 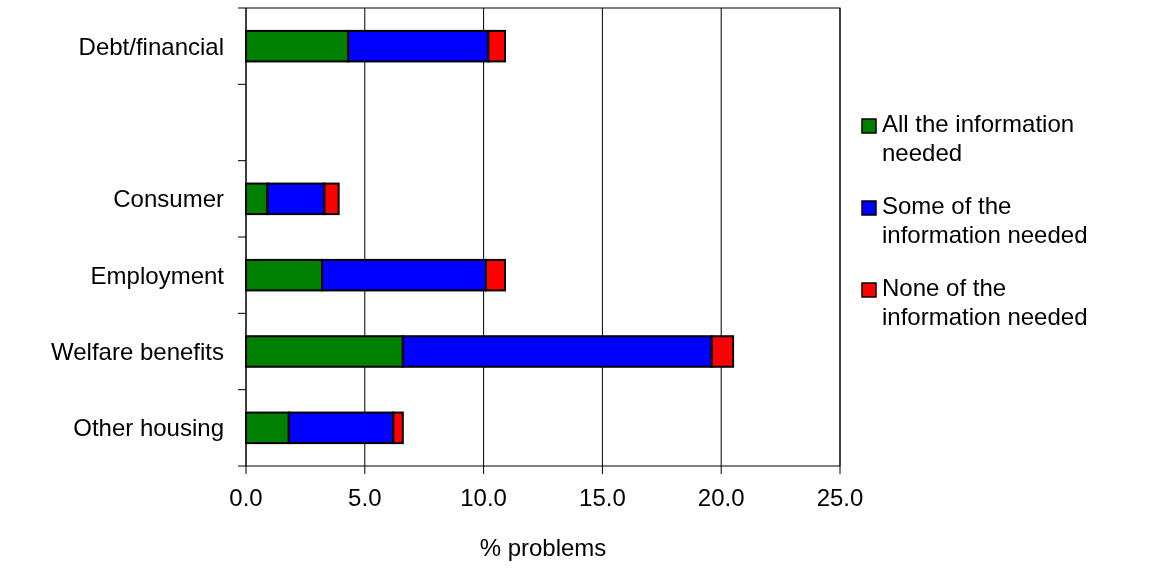 What do you see at coordinates (543, 547) in the screenshot?
I see `x-axis-title: % problems` at bounding box center [543, 547].